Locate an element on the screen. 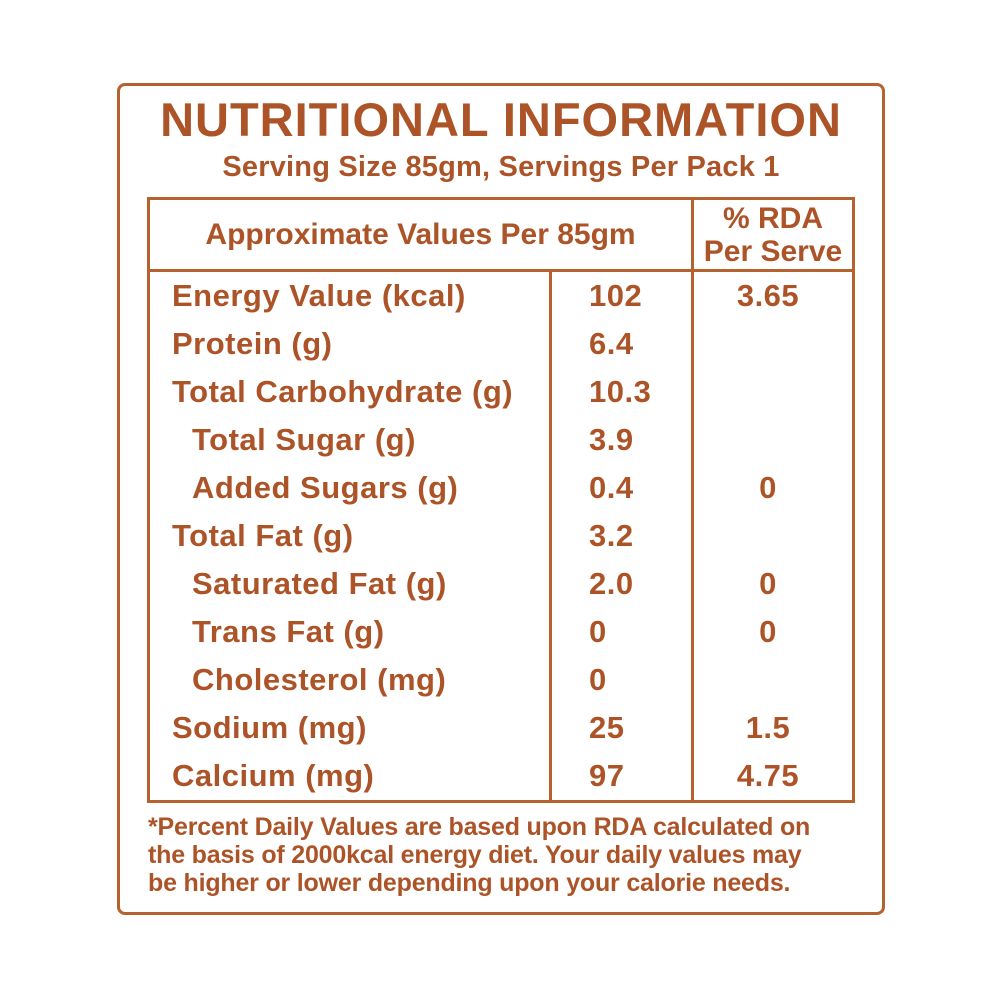 Image resolution: width=1000 pixels, height=1000 pixels. label-title: NUTRITIONAL INFORMATION is located at coordinates (501, 119).